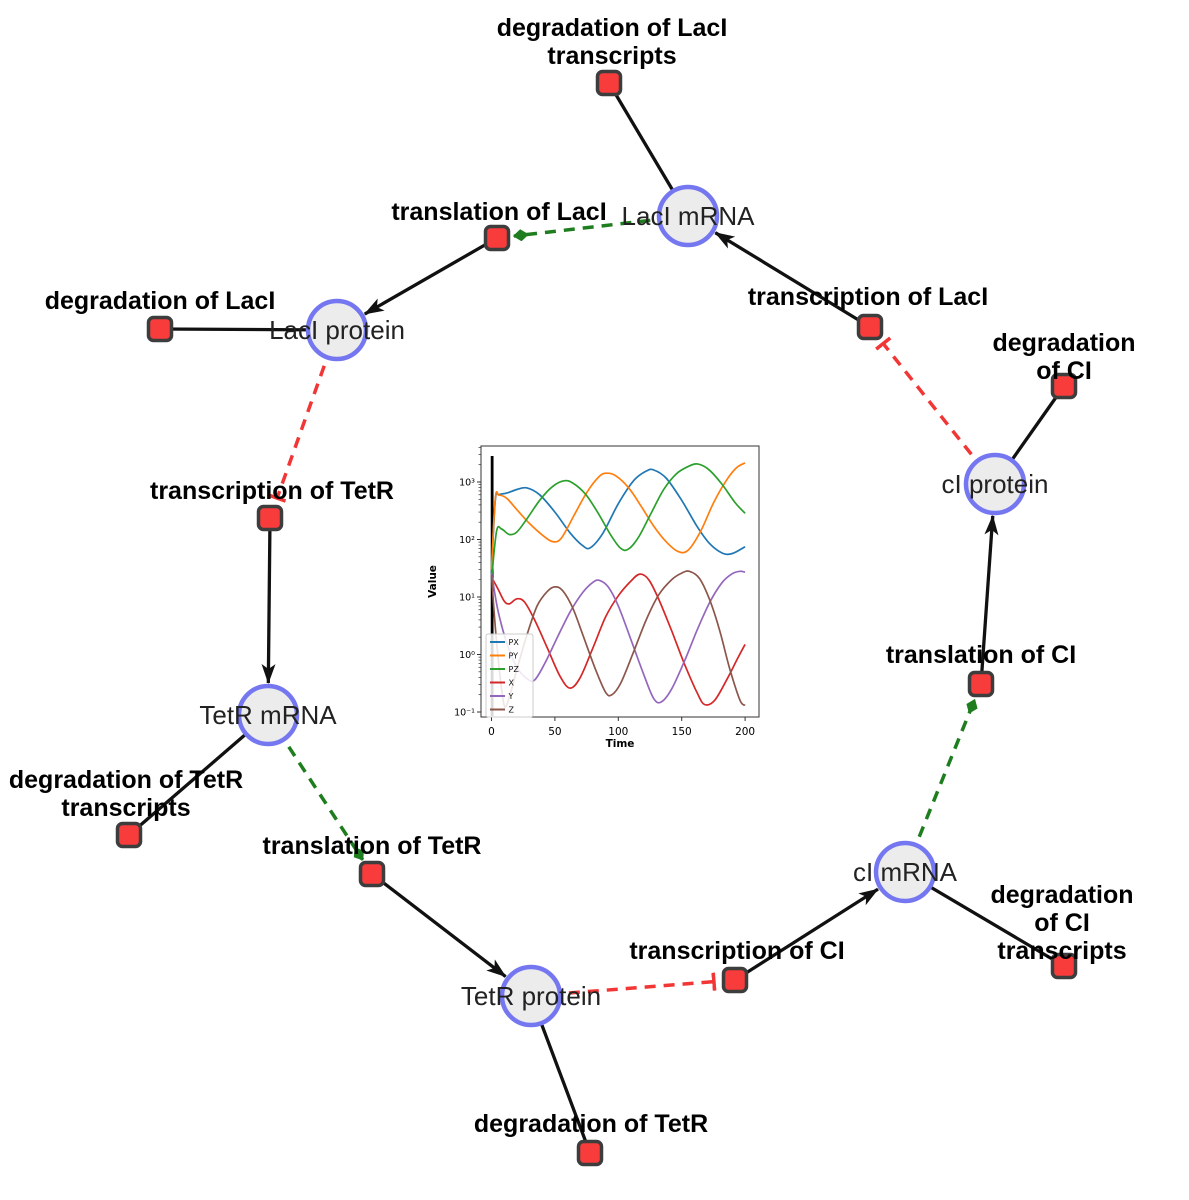 This screenshot has height=1200, width=1189. What do you see at coordinates (989, 599) in the screenshot?
I see `edge-translation-ci--ci-protein` at bounding box center [989, 599].